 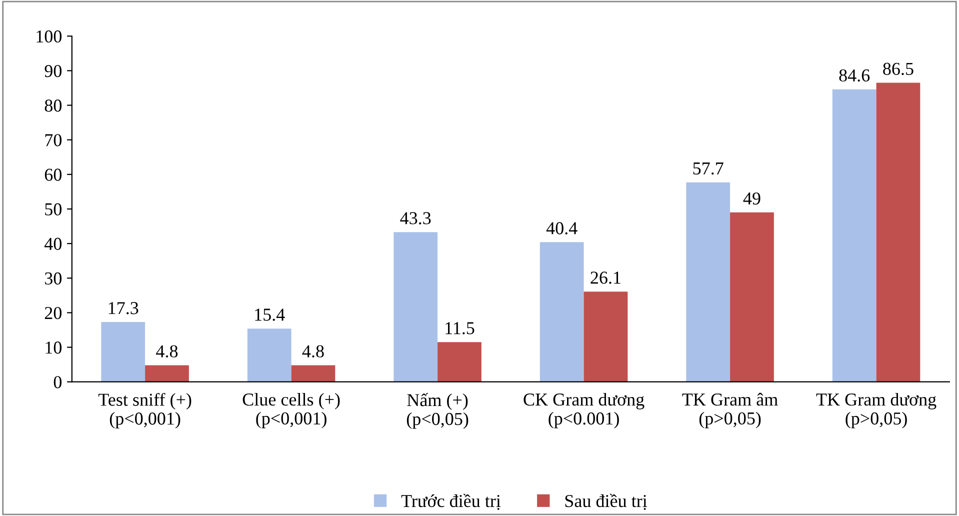 I want to click on x-tick-label: TK Gram âm (p>0,05), so click(x=730, y=410).